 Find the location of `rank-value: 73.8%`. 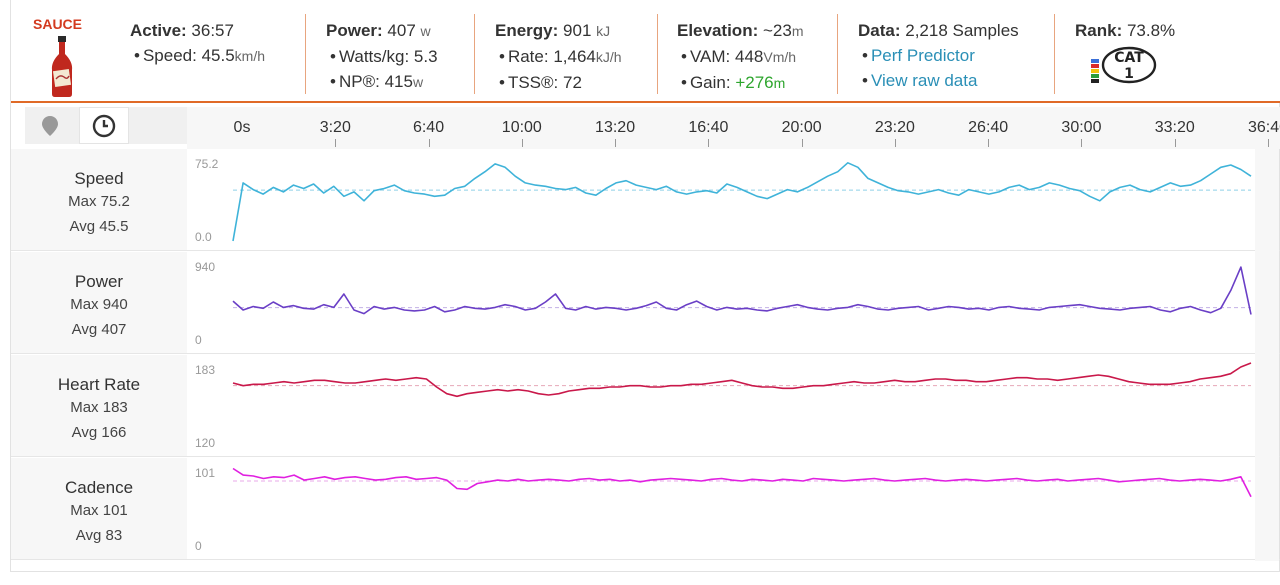

rank-value: 73.8% is located at coordinates (1151, 30).